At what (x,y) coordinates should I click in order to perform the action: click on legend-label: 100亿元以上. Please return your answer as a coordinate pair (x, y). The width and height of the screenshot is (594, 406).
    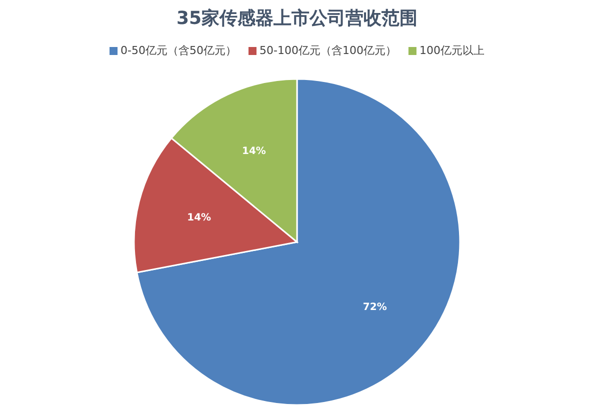
    Looking at the image, I should click on (451, 50).